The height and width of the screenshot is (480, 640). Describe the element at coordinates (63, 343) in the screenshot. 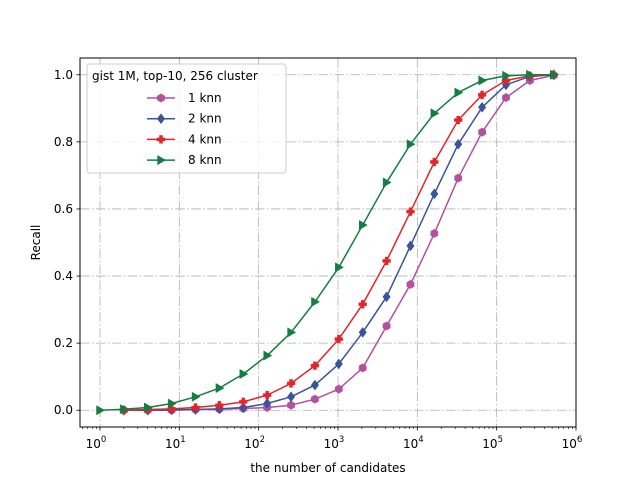

I see `y-tick-label: 0.2` at that location.